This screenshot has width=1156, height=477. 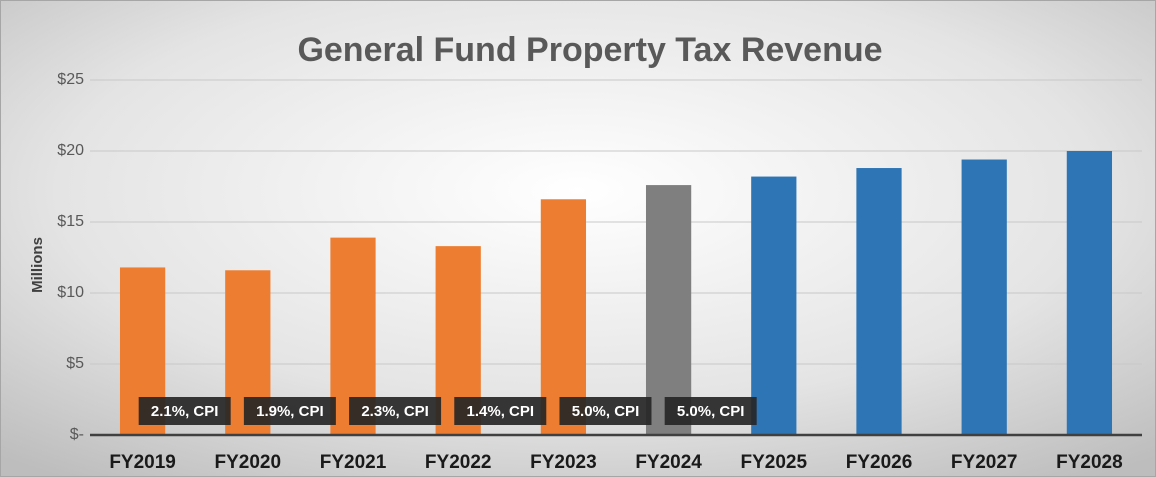 What do you see at coordinates (70, 79) in the screenshot?
I see `y-tick-label: $25` at bounding box center [70, 79].